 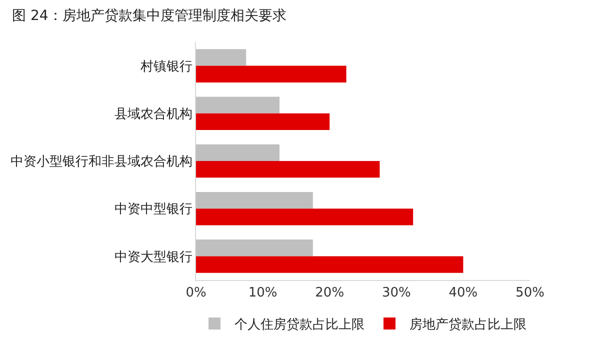 What do you see at coordinates (263, 293) in the screenshot?
I see `x-tick-label: 10%` at bounding box center [263, 293].